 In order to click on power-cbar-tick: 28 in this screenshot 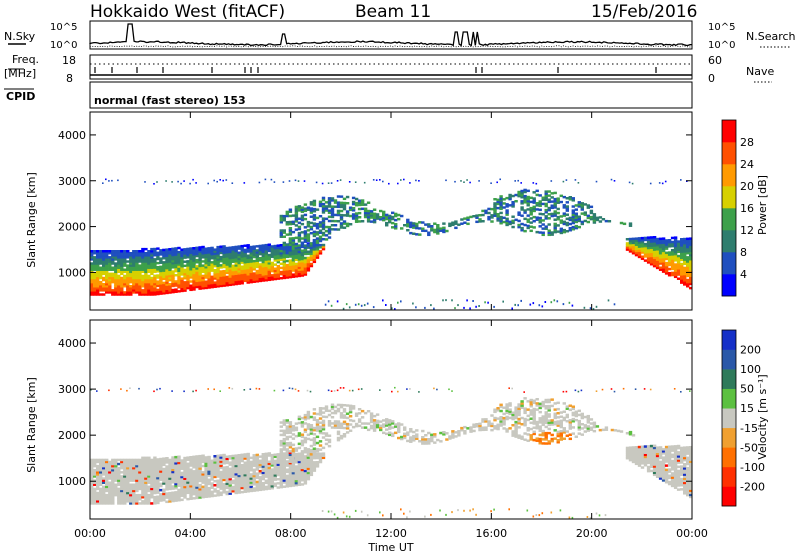, I will do `click(747, 142)`.